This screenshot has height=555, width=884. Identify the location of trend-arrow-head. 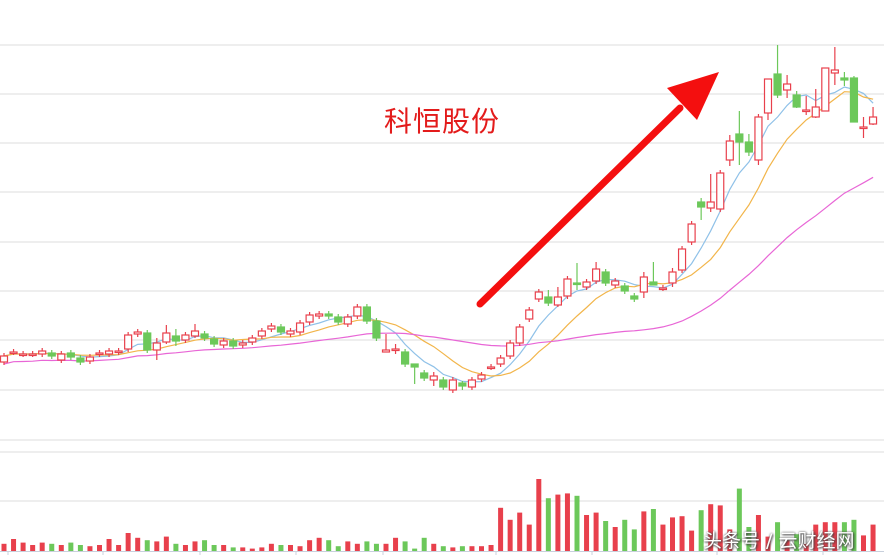
(693, 96).